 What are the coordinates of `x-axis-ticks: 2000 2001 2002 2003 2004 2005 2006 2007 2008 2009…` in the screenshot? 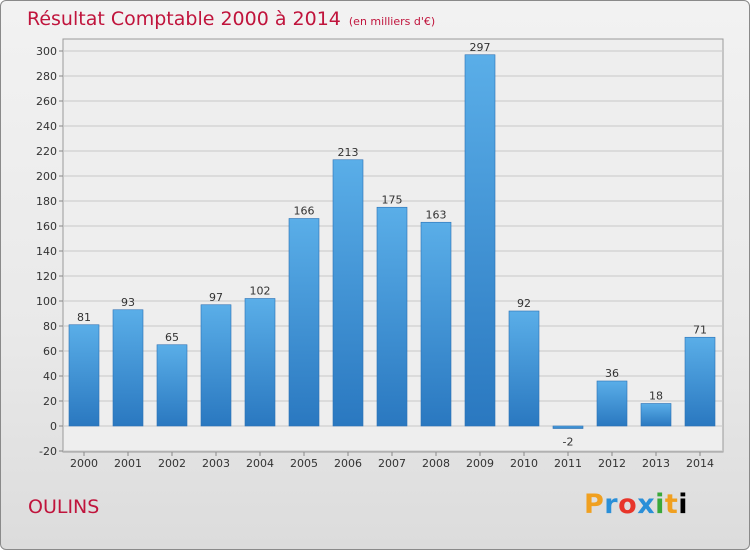 It's located at (392, 461).